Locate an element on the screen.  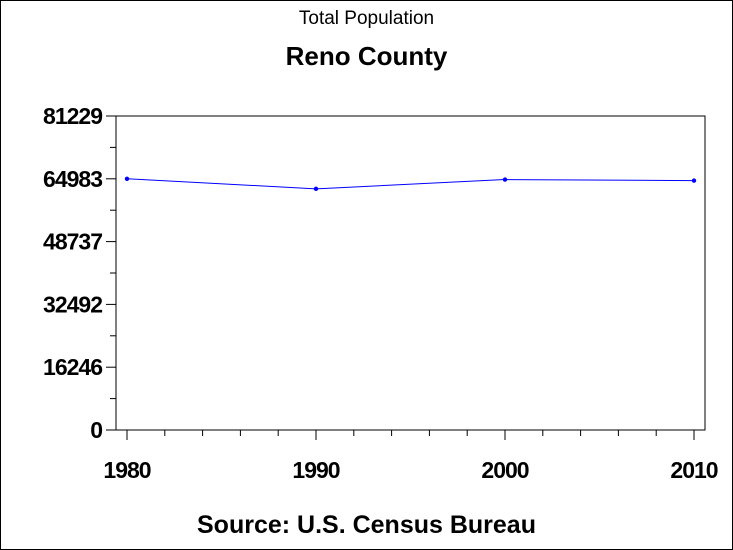
x-tick-label: 1990 is located at coordinates (315, 470).